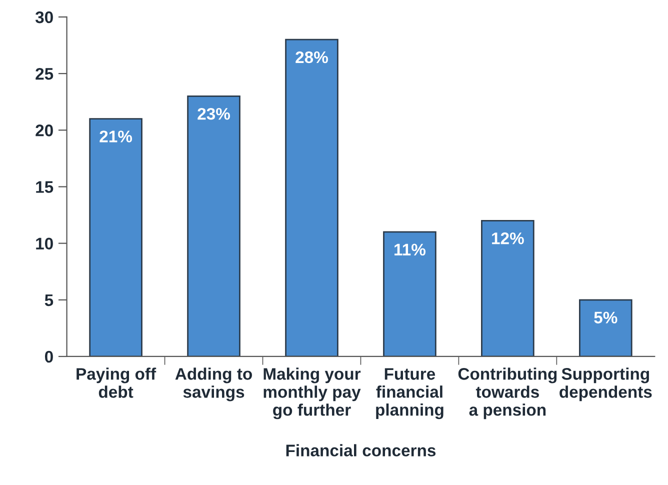 This screenshot has width=668, height=485. Describe the element at coordinates (312, 394) in the screenshot. I see `x-tick-label: Making your monthly pay go further` at that location.